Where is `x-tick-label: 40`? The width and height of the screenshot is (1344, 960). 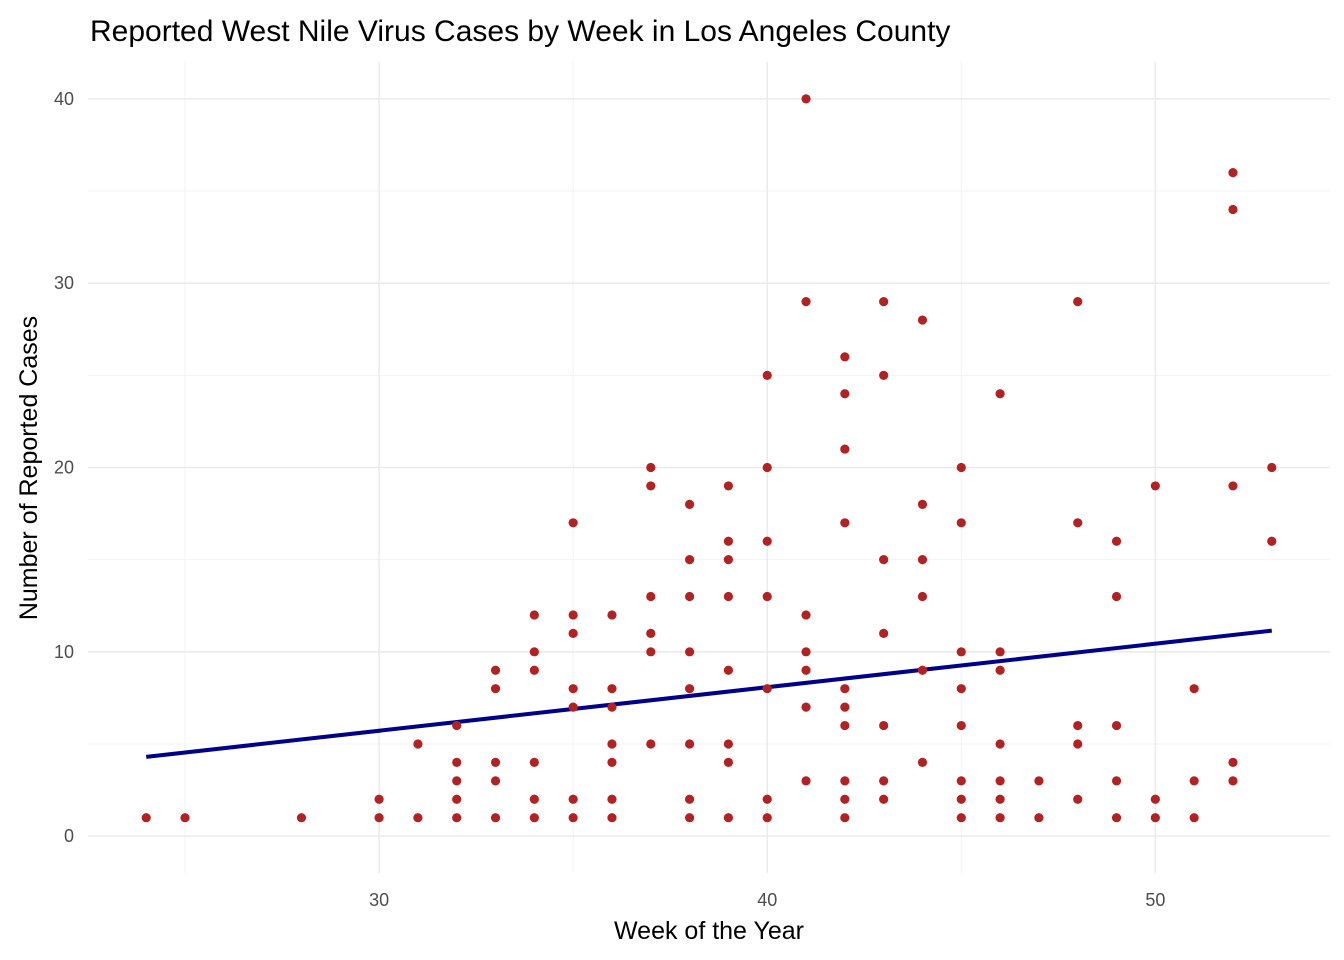
x-tick-label: 40 is located at coordinates (767, 900).